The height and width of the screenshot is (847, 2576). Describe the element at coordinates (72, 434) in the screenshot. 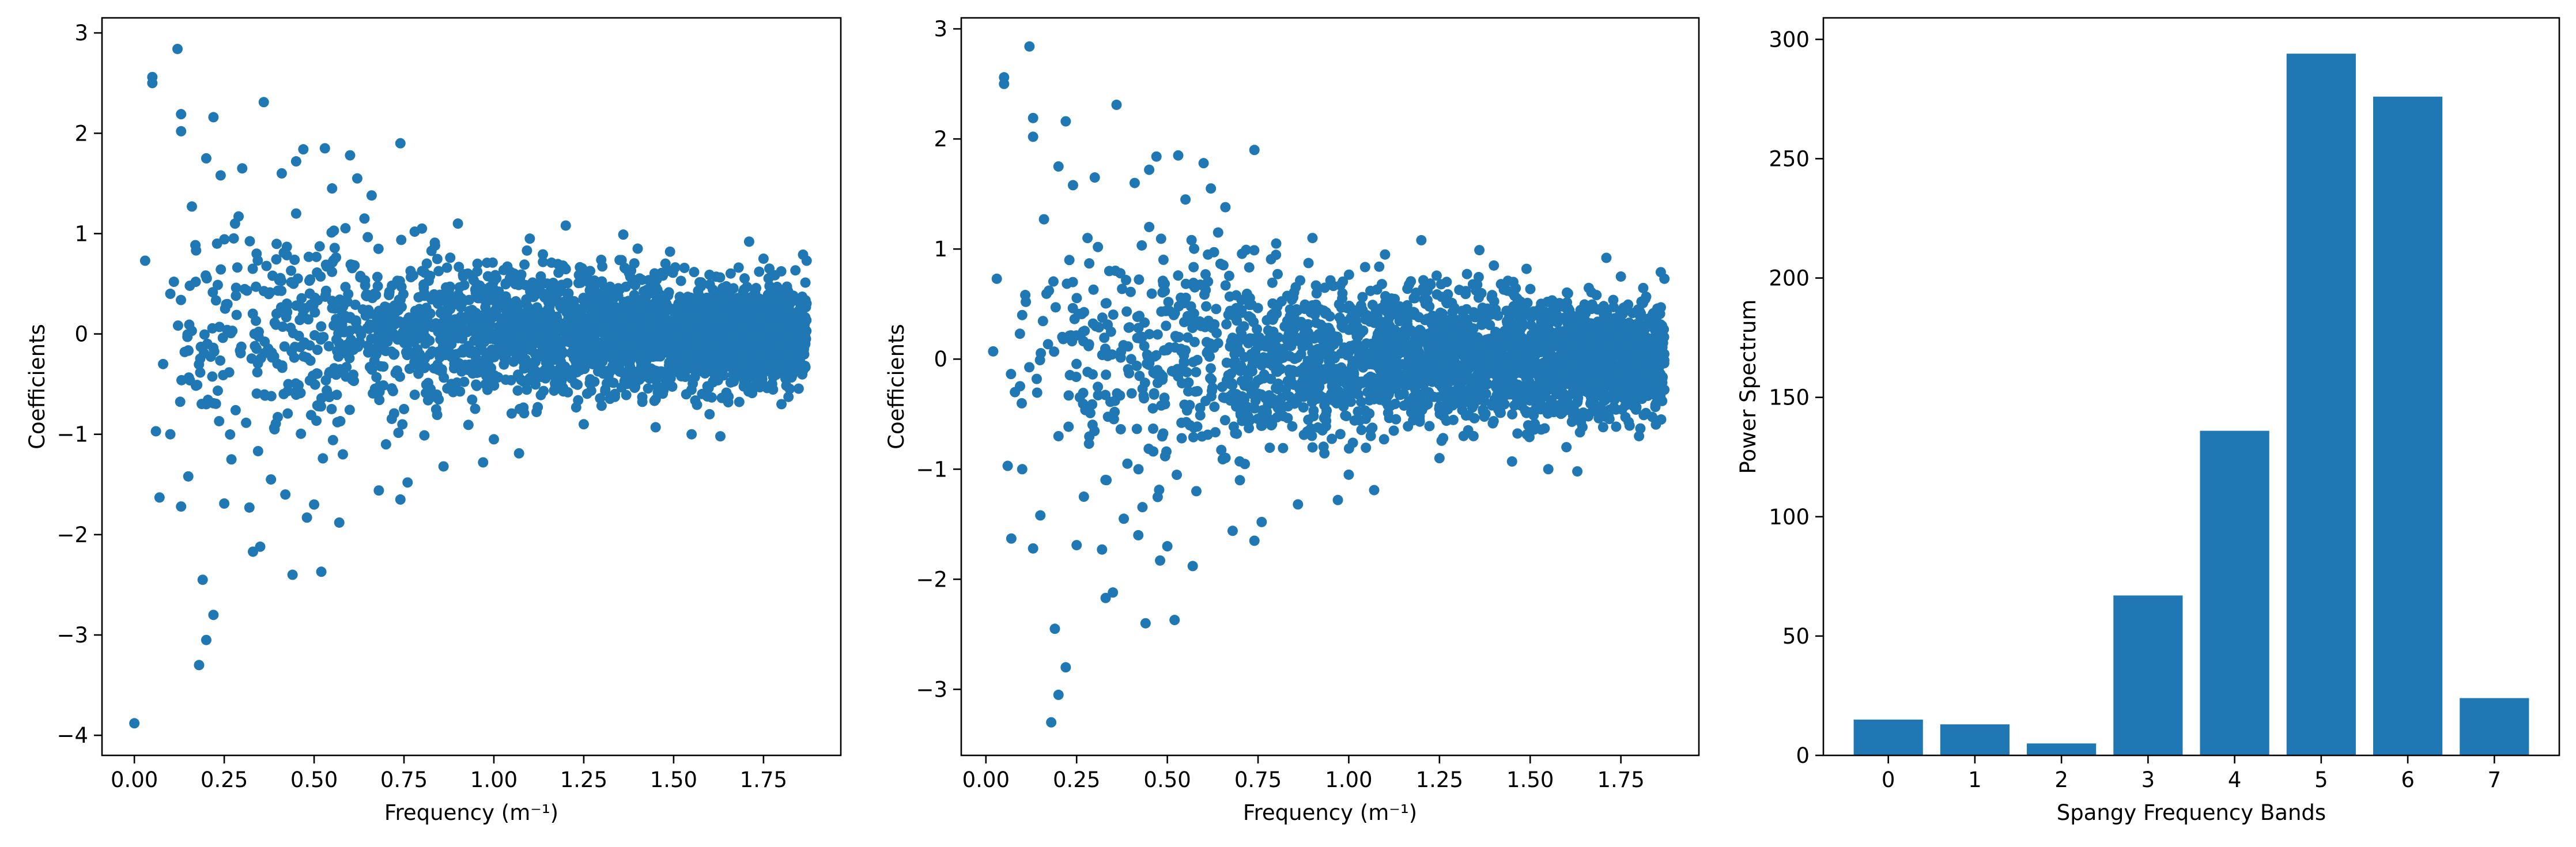

I see `y-tick-label: −1` at that location.